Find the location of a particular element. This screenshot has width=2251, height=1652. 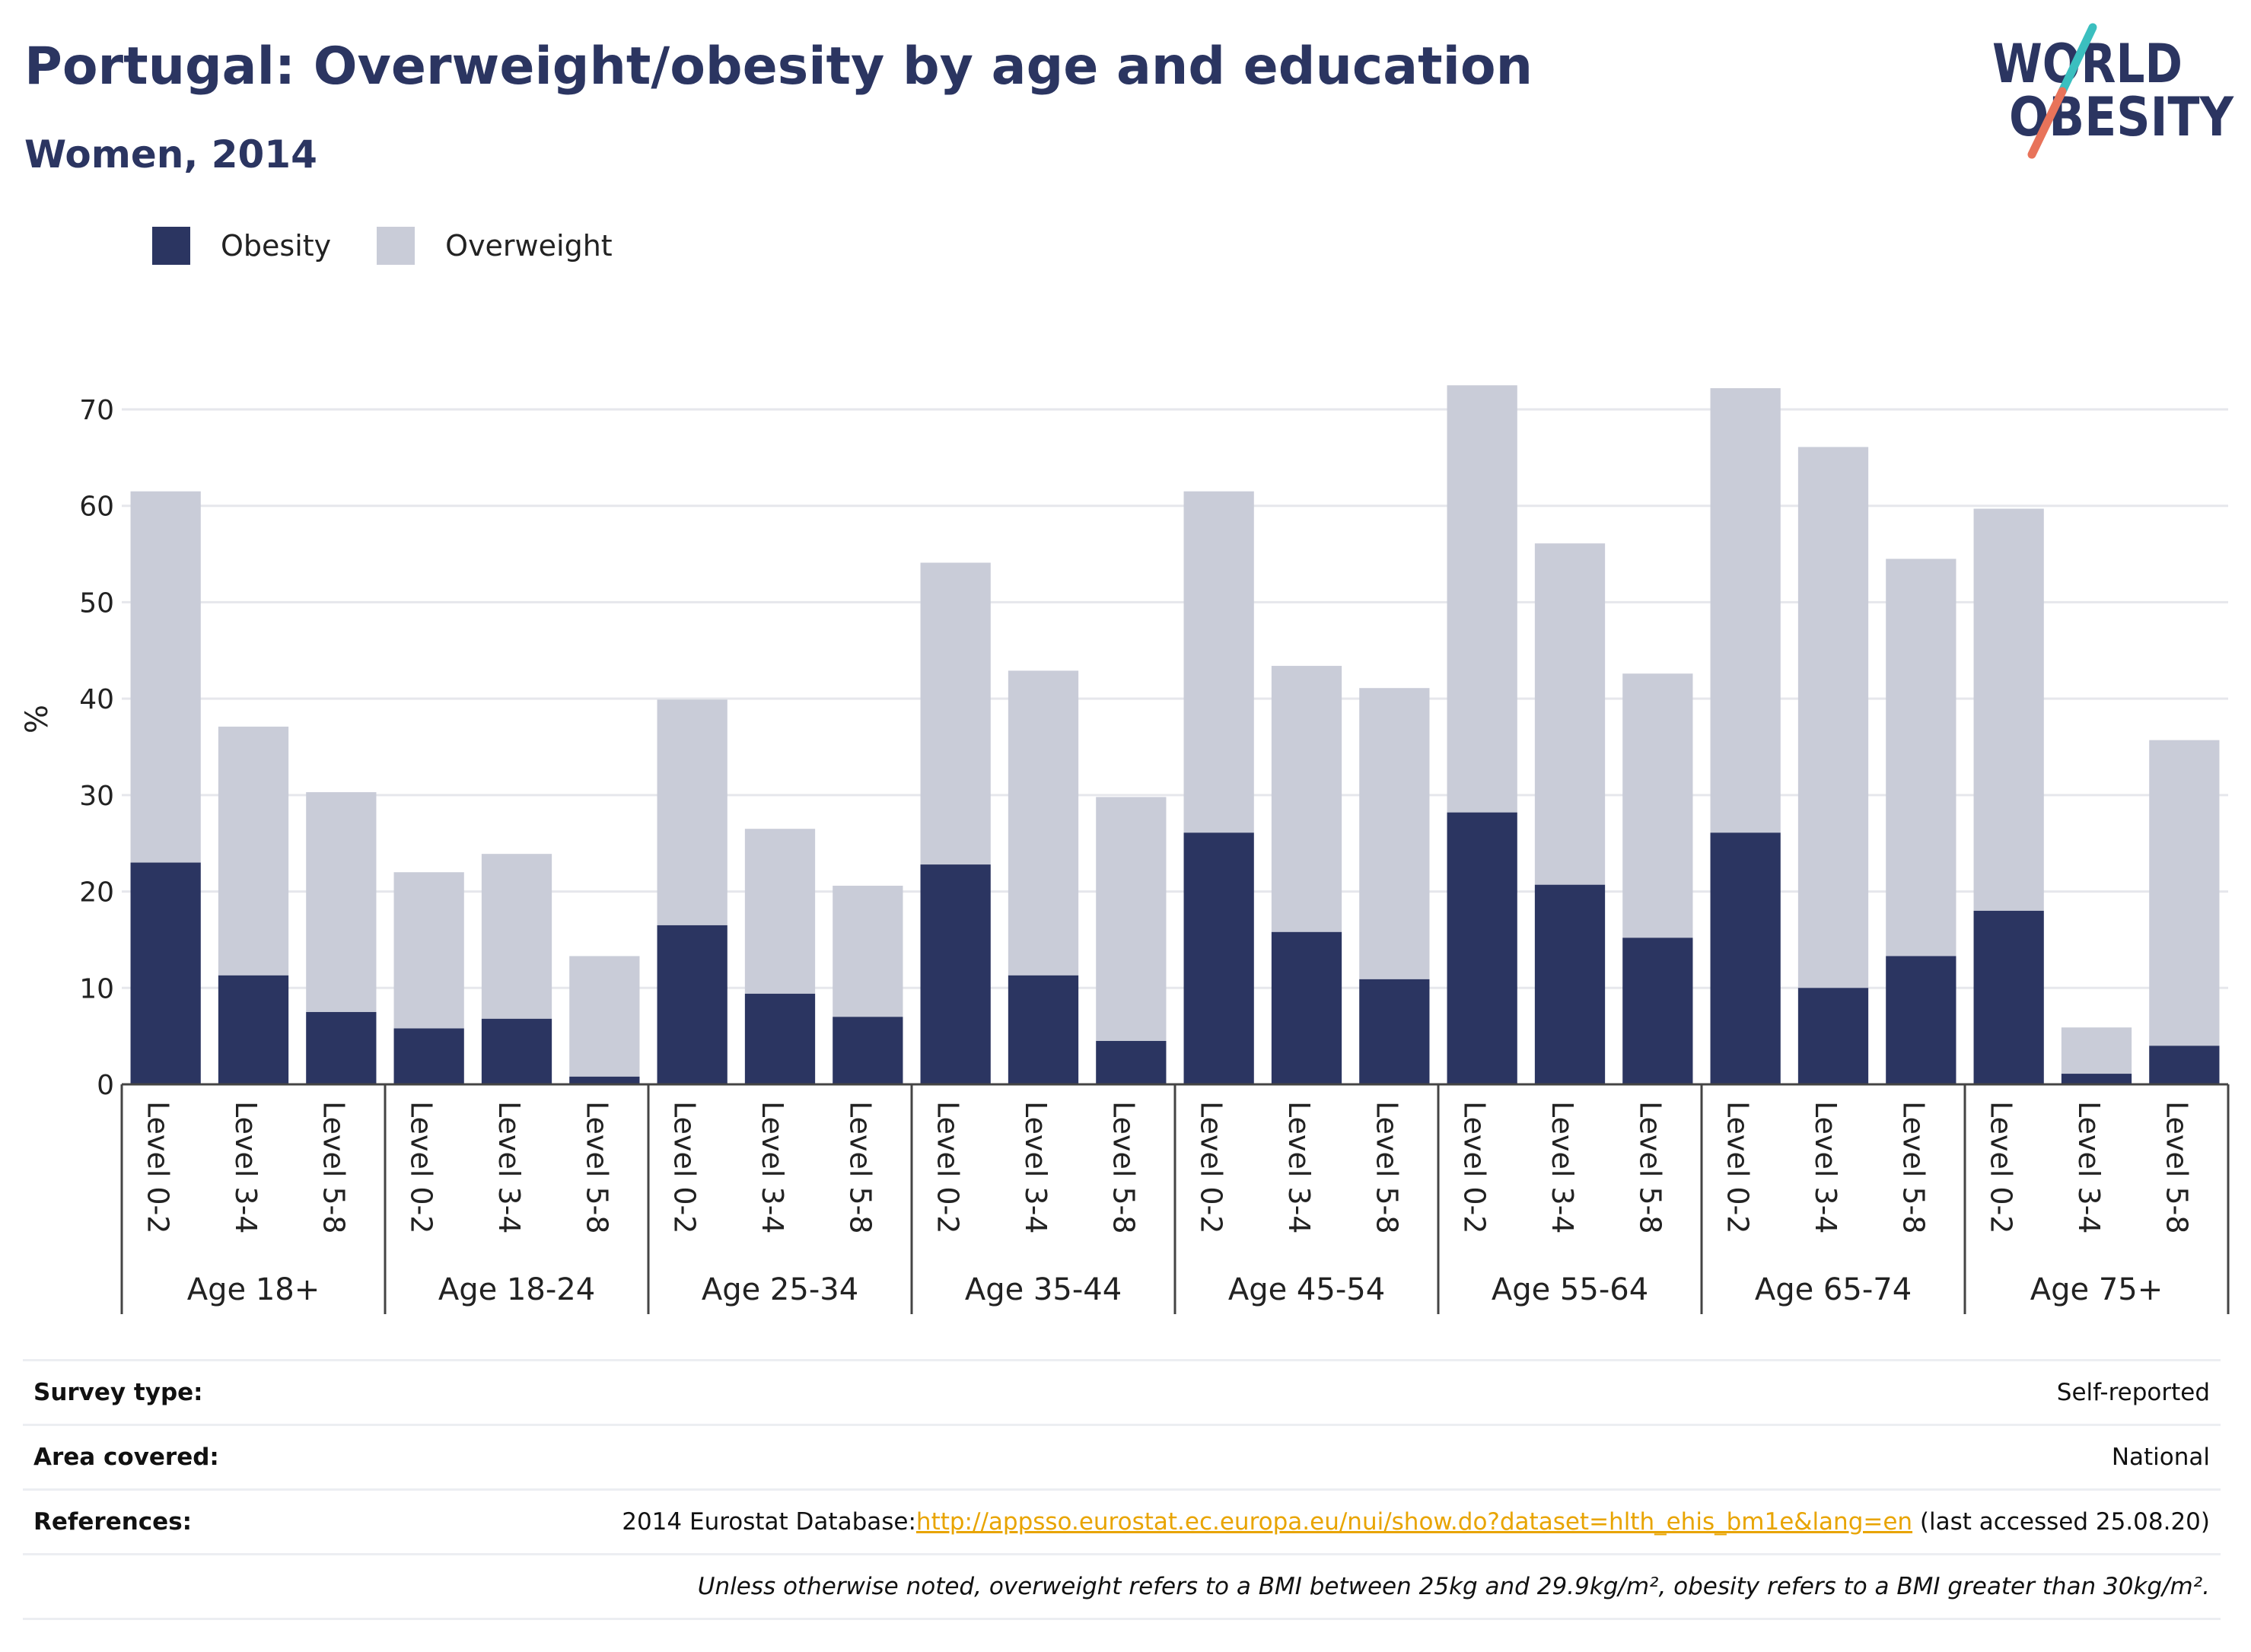

y-tick-label-30: 30 is located at coordinates (96, 796).